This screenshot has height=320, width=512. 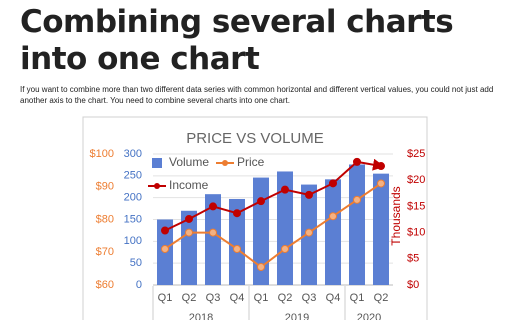 I want to click on line-price, so click(x=273, y=225).